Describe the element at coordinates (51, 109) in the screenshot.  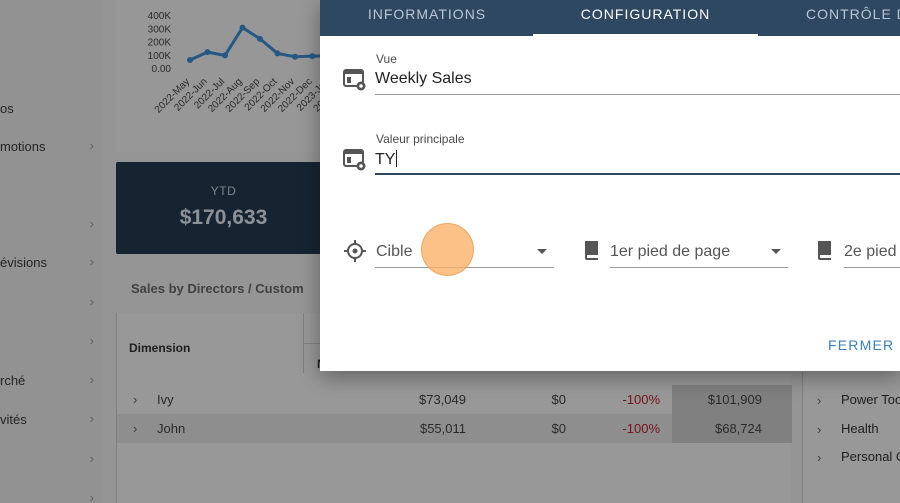
I see `sidebar-item: os` at that location.